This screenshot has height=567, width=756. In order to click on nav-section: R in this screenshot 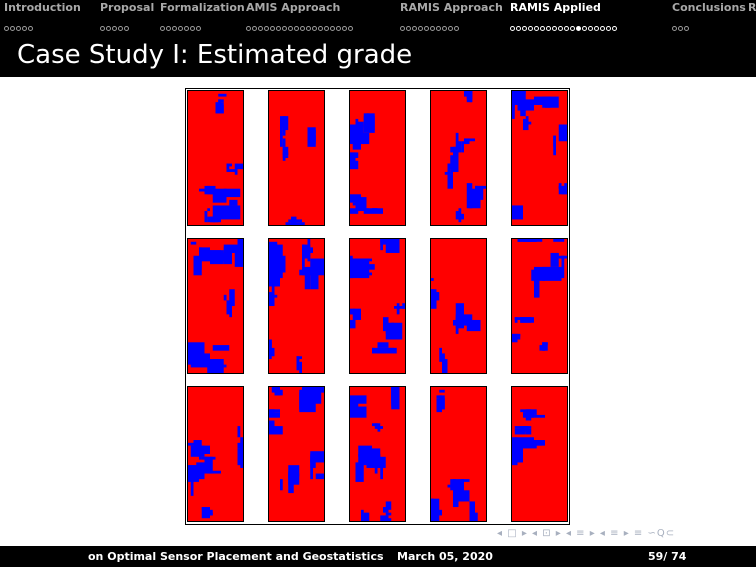, I will do `click(752, 7)`.